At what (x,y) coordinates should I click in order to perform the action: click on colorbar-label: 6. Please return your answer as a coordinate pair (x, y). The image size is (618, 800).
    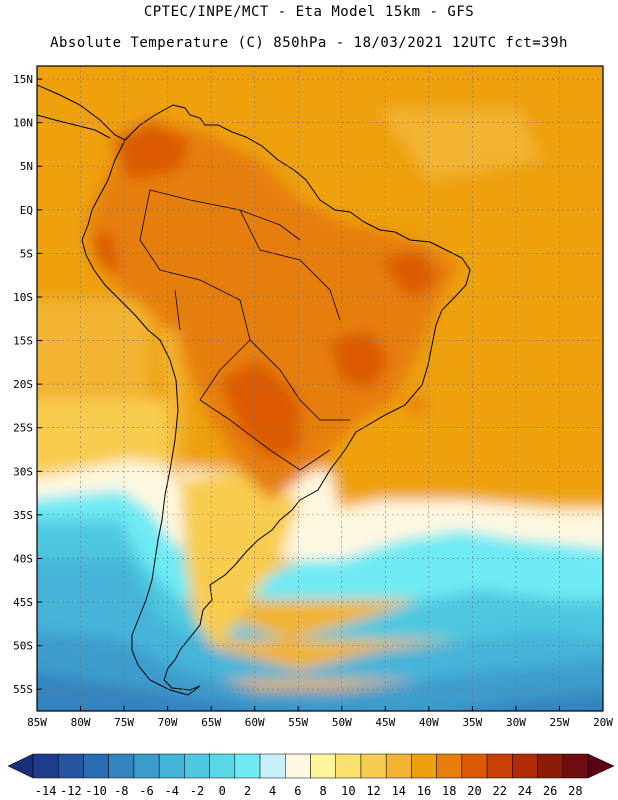
    Looking at the image, I should click on (297, 791).